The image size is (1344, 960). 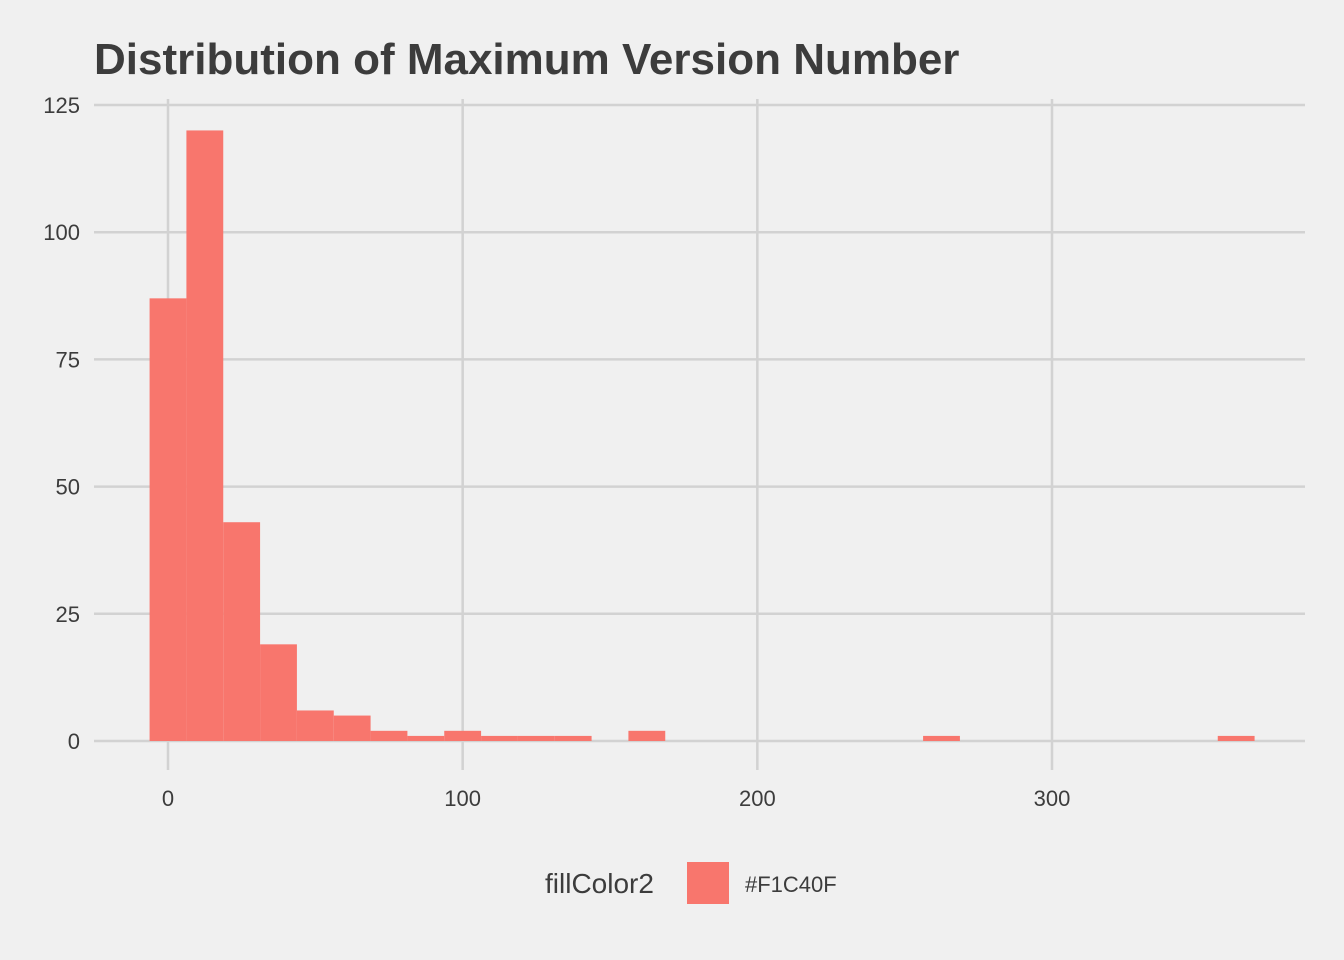 What do you see at coordinates (68, 359) in the screenshot?
I see `y-tick-label: 75` at bounding box center [68, 359].